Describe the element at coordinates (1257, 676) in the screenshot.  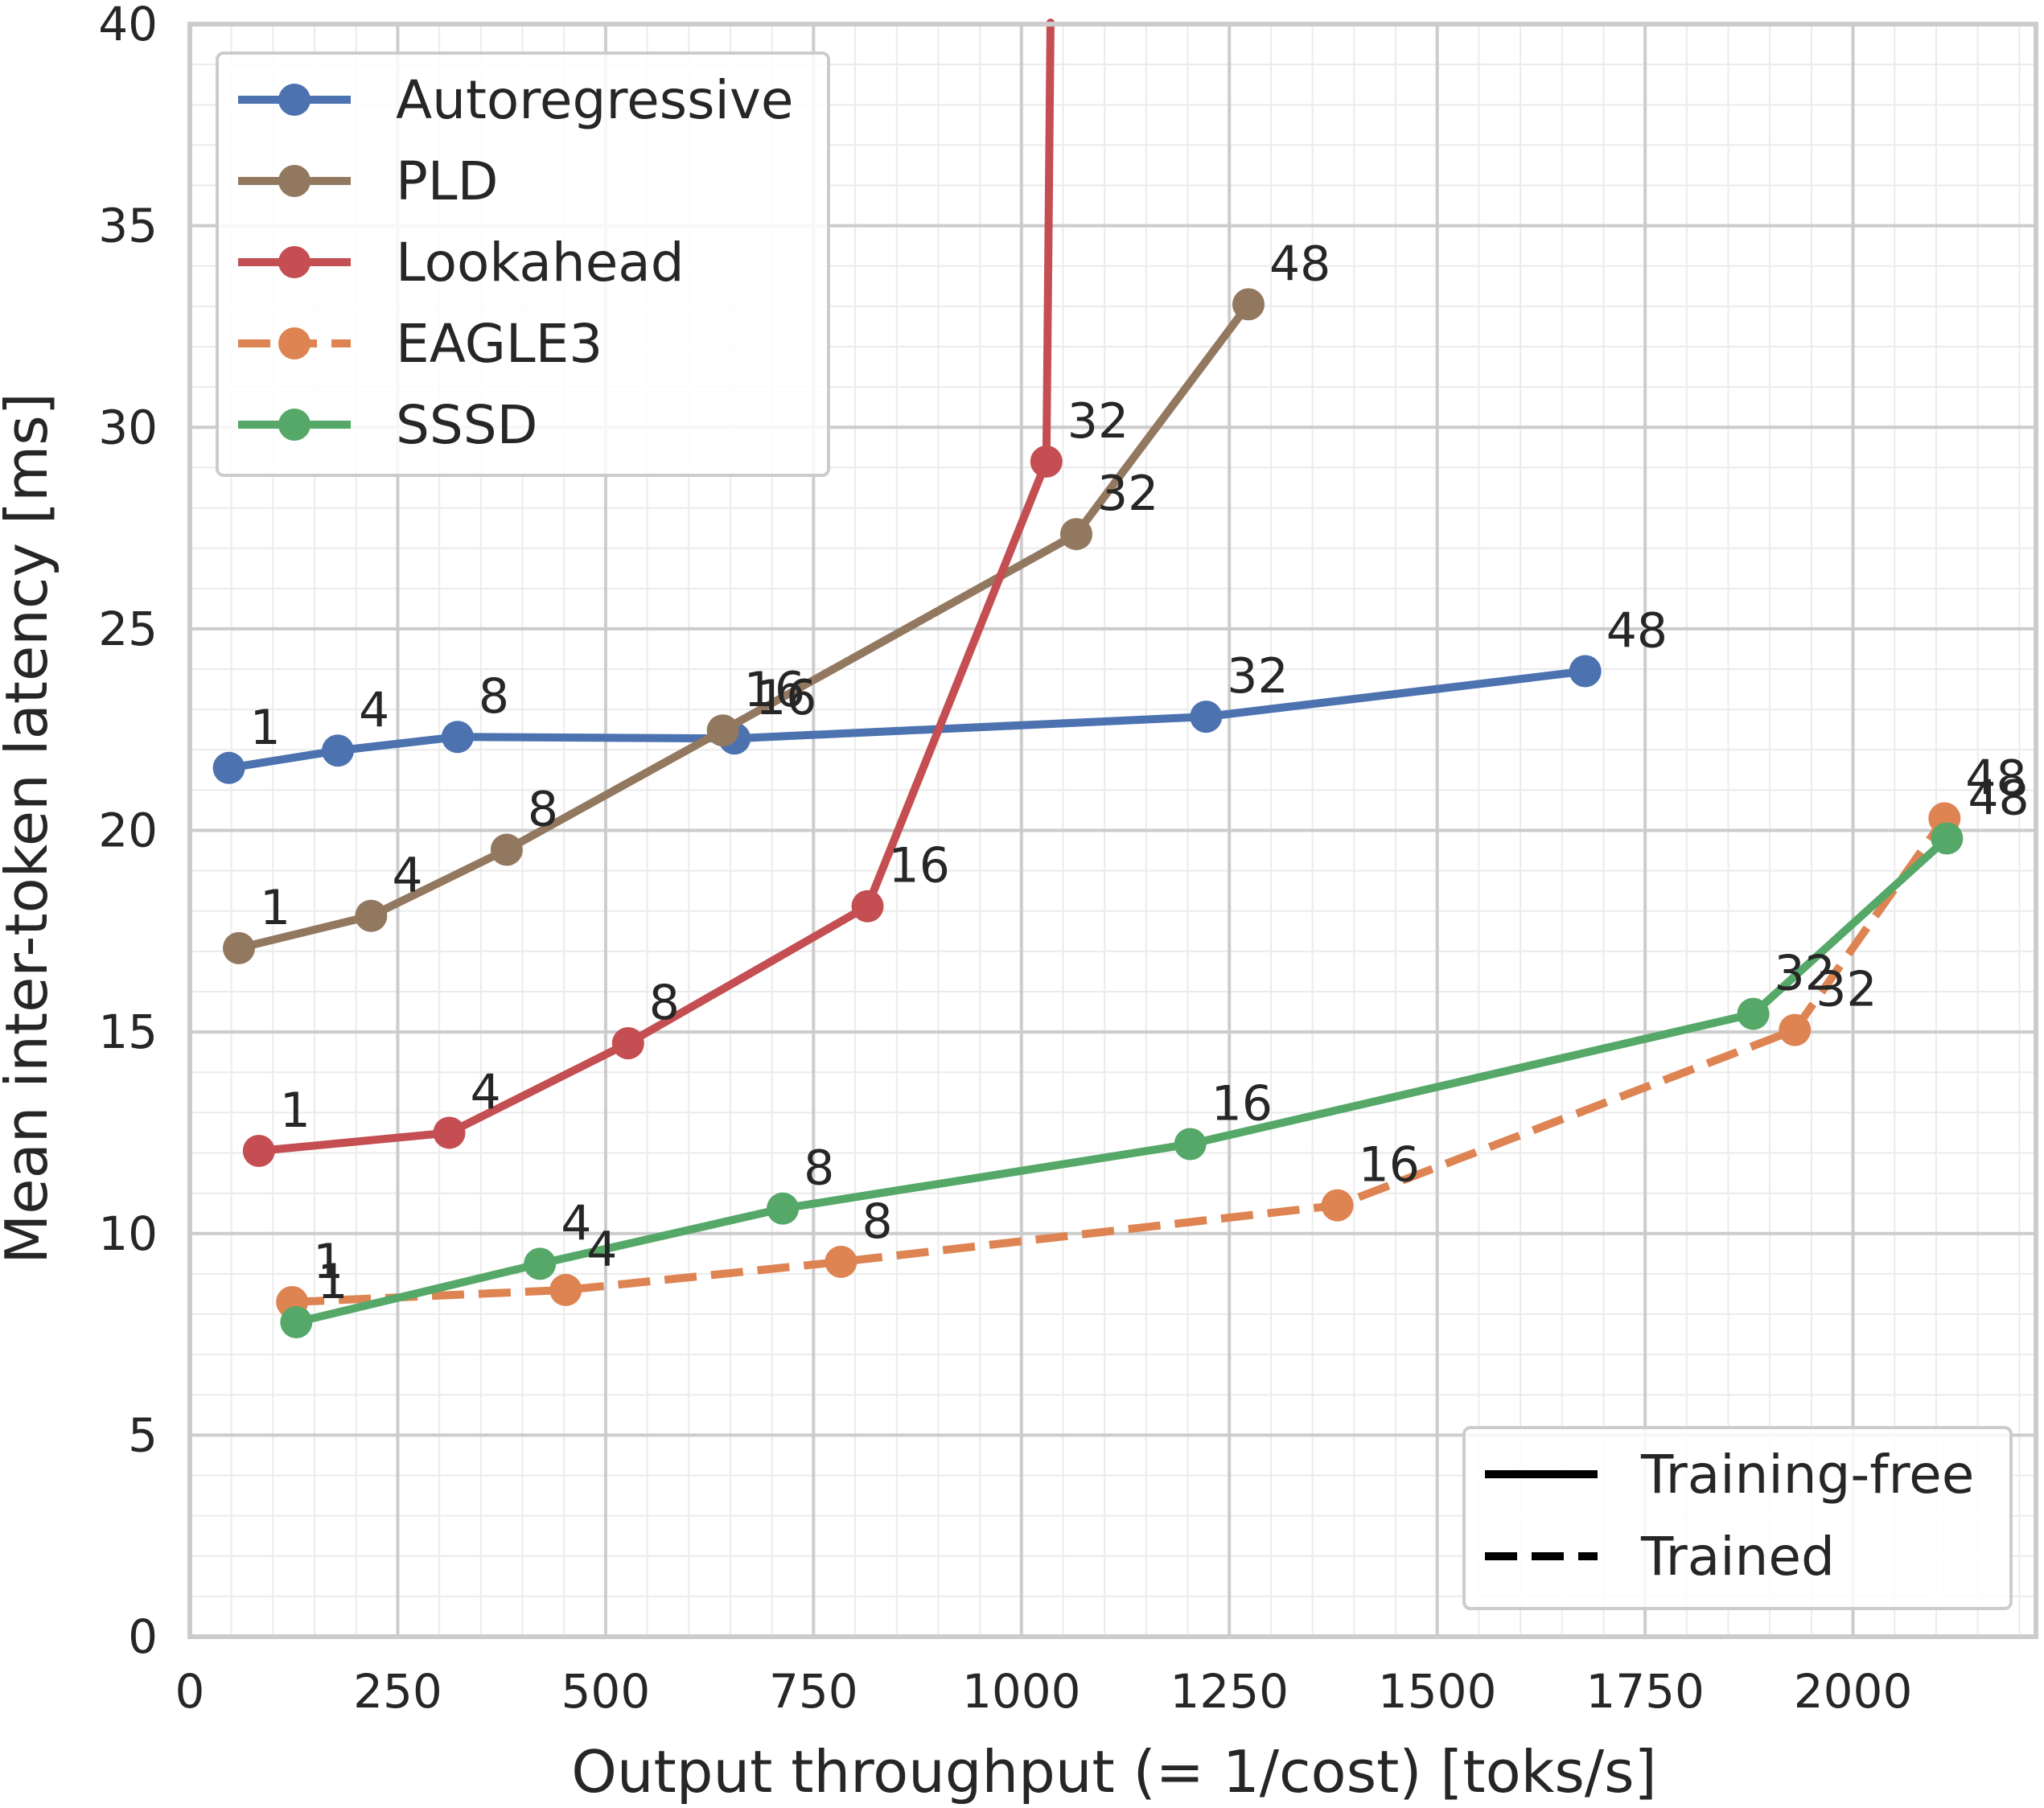
I see `data-label-autoregressive: 32` at that location.